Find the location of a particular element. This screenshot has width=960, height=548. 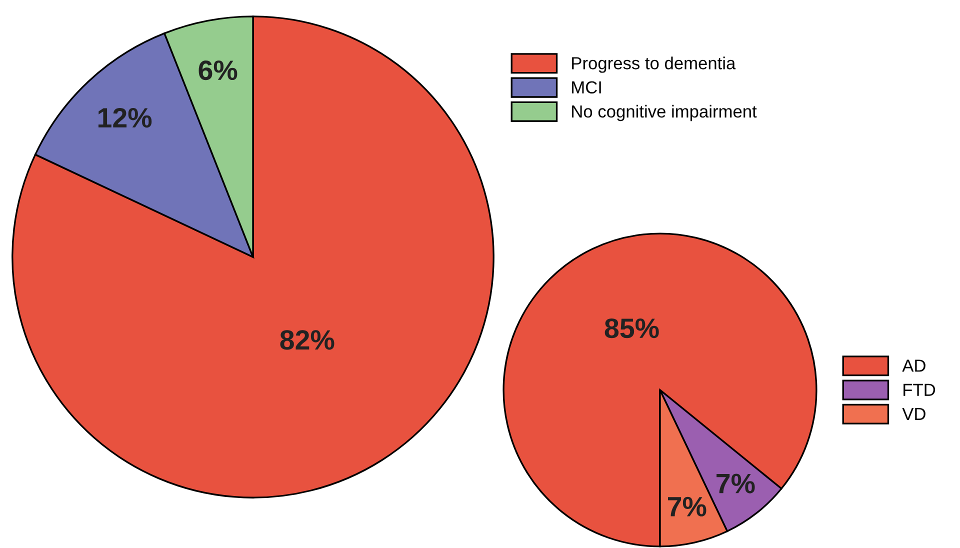

data-label: 12% is located at coordinates (125, 118).